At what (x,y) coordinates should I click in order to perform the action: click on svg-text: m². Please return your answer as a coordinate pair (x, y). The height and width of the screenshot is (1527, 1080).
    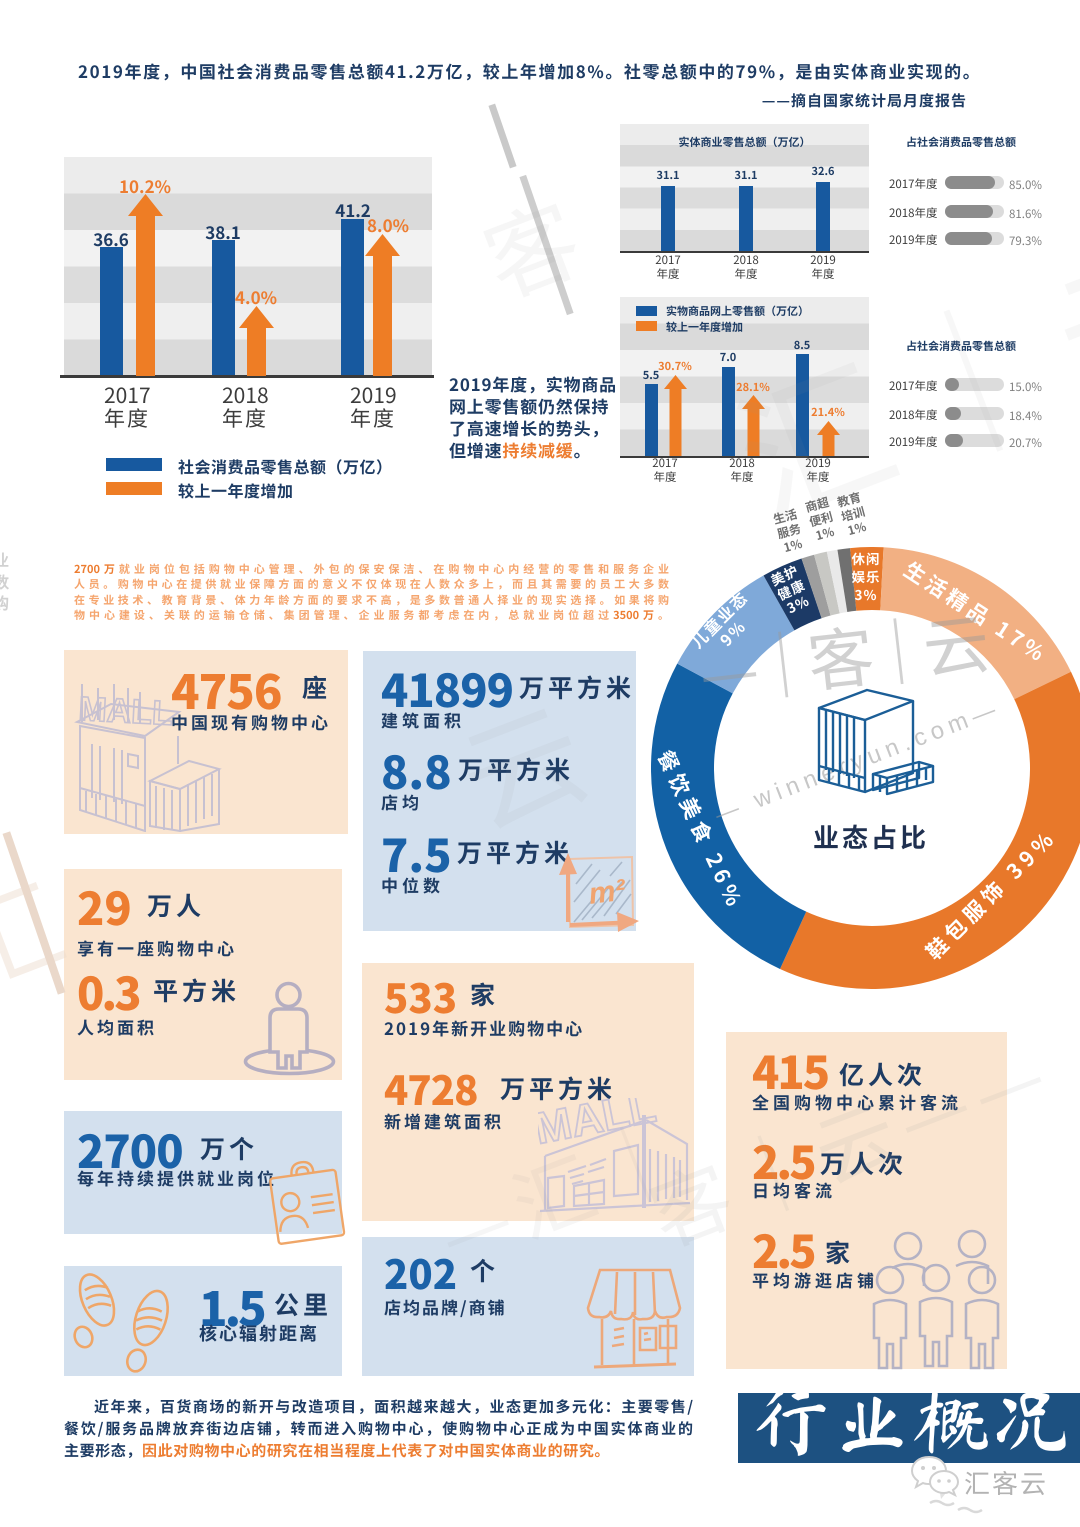
    Looking at the image, I should click on (607, 892).